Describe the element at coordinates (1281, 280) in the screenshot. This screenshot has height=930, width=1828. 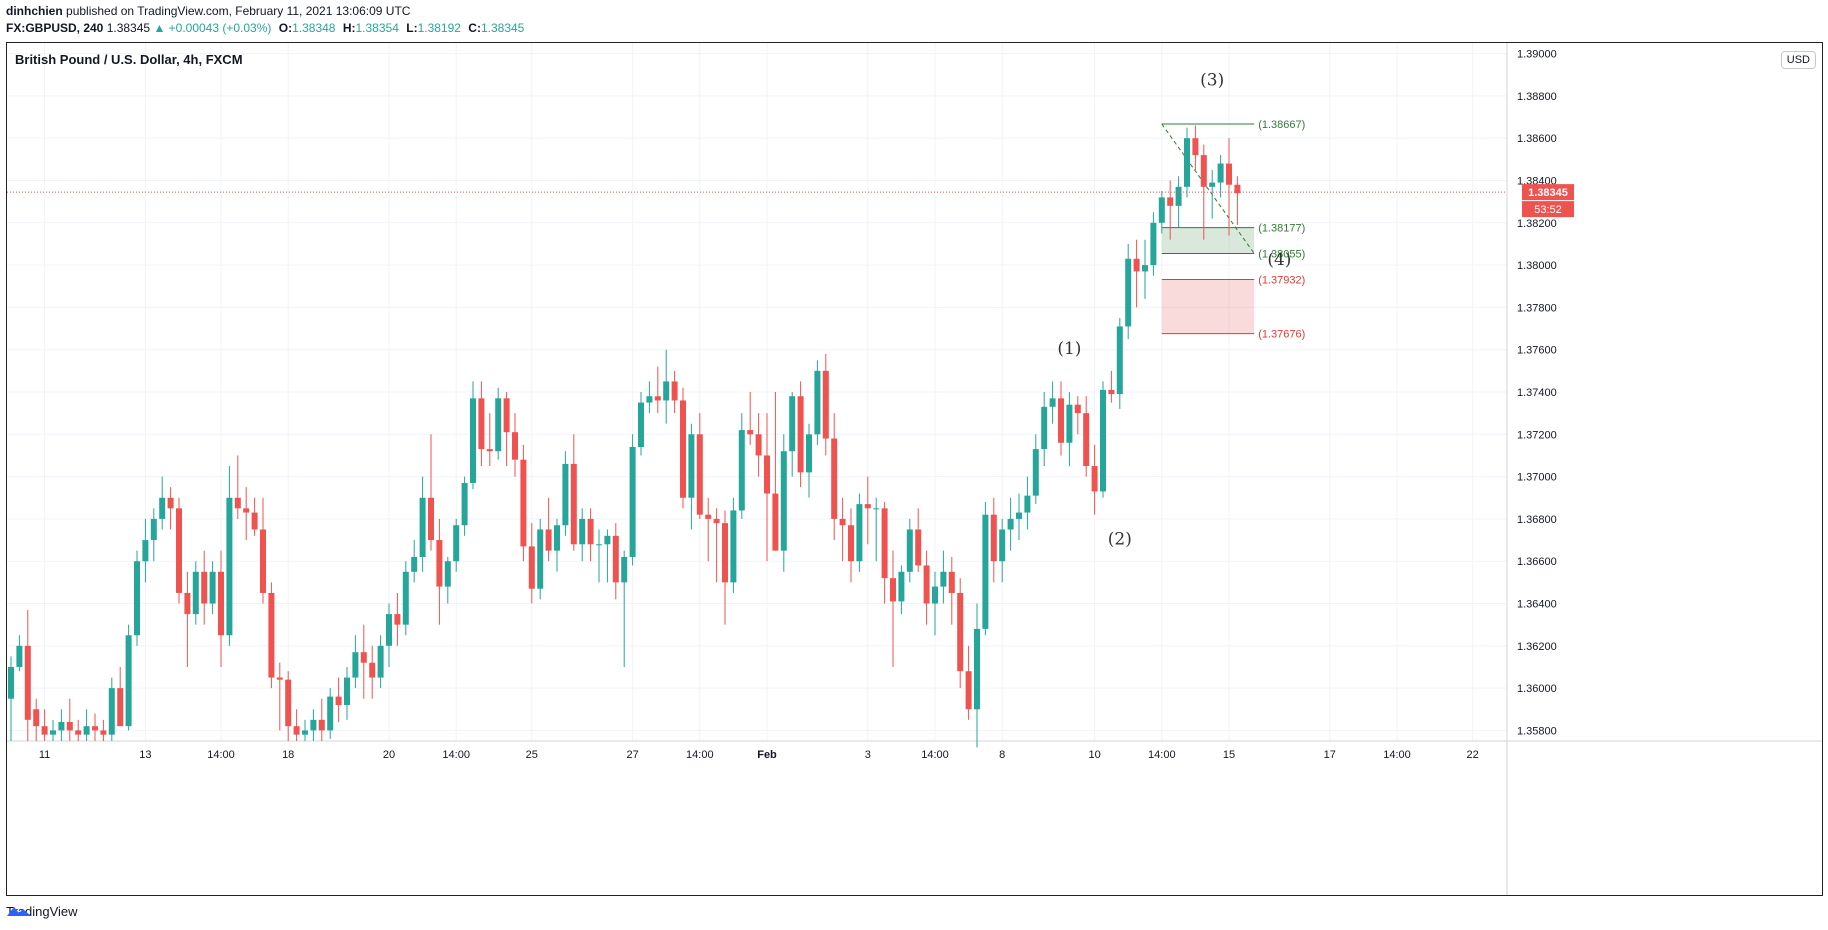
I see `level-label: (1.37932)` at that location.